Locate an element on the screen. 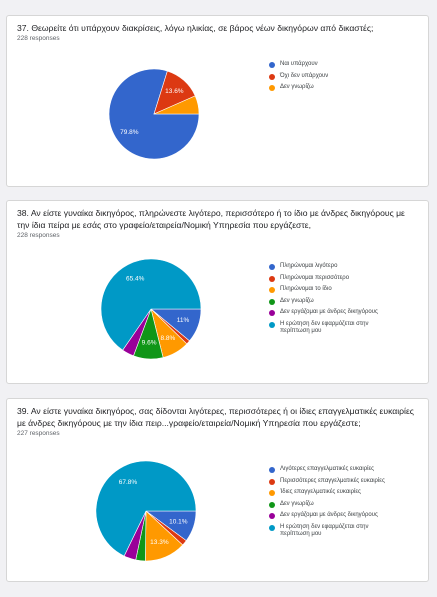  response-count: 227 responses is located at coordinates (38, 433).